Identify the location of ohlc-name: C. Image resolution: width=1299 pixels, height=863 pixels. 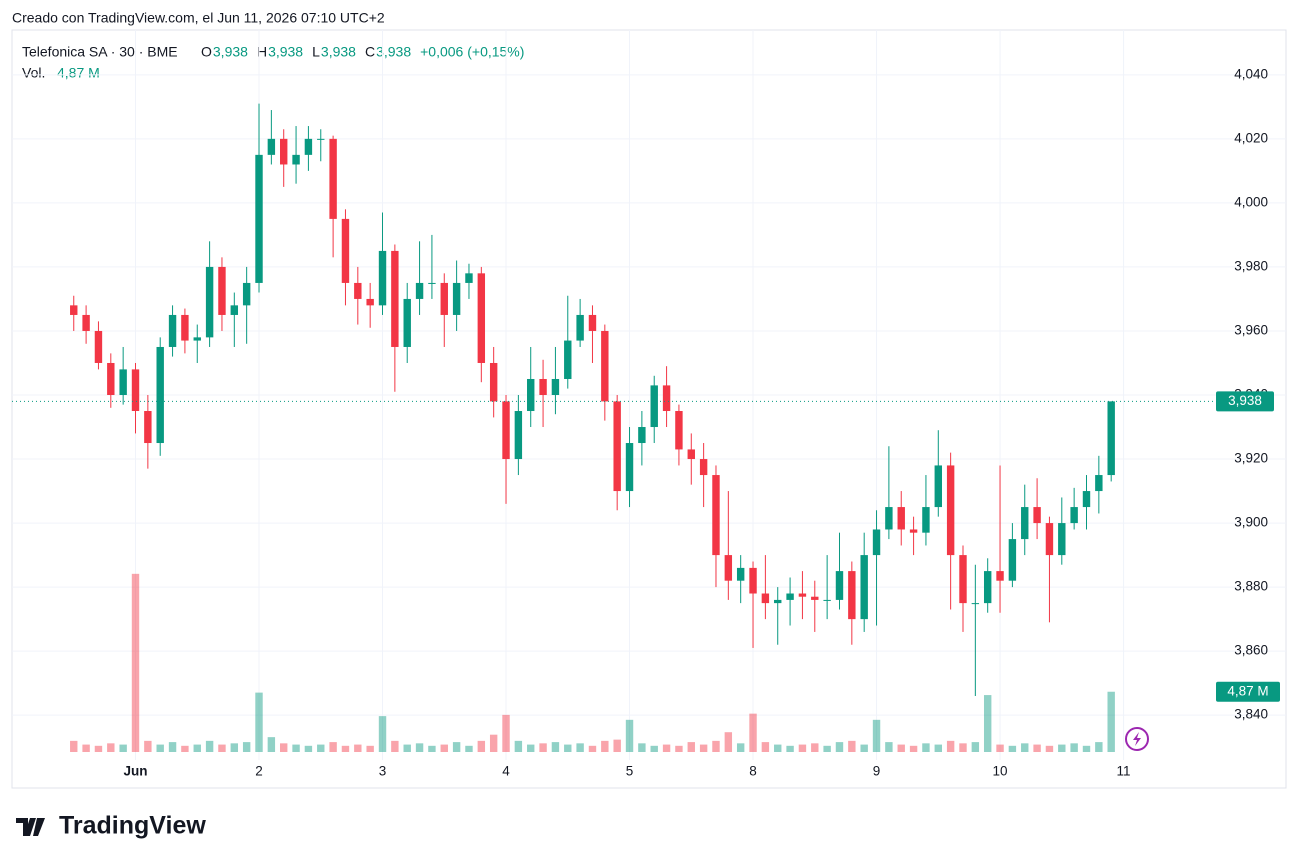
(370, 52).